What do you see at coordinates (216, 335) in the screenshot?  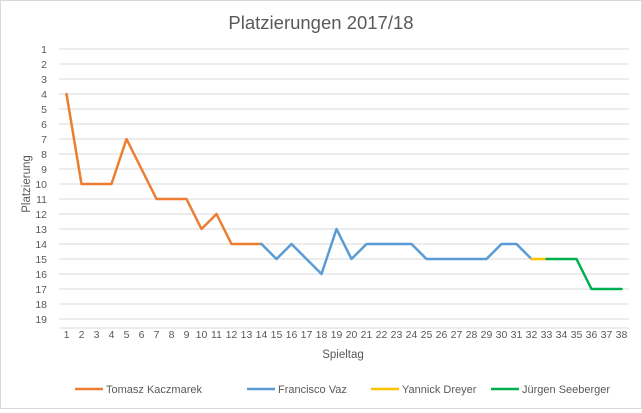 I see `x-tick-label: 11` at bounding box center [216, 335].